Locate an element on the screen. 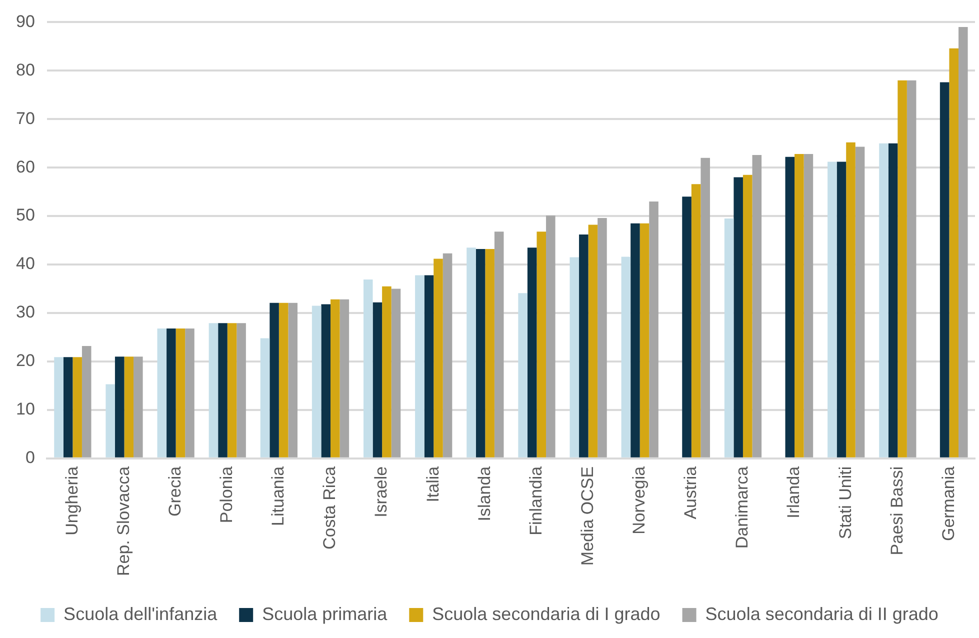  x-tick-label: Polonia is located at coordinates (226, 495).